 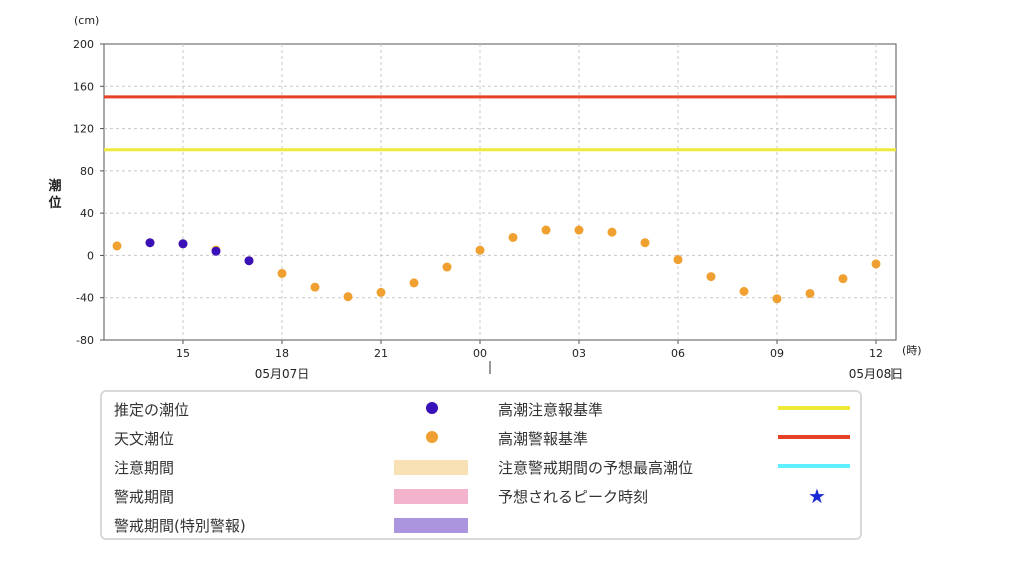 I want to click on y-tick-label: 80, so click(x=87, y=171).